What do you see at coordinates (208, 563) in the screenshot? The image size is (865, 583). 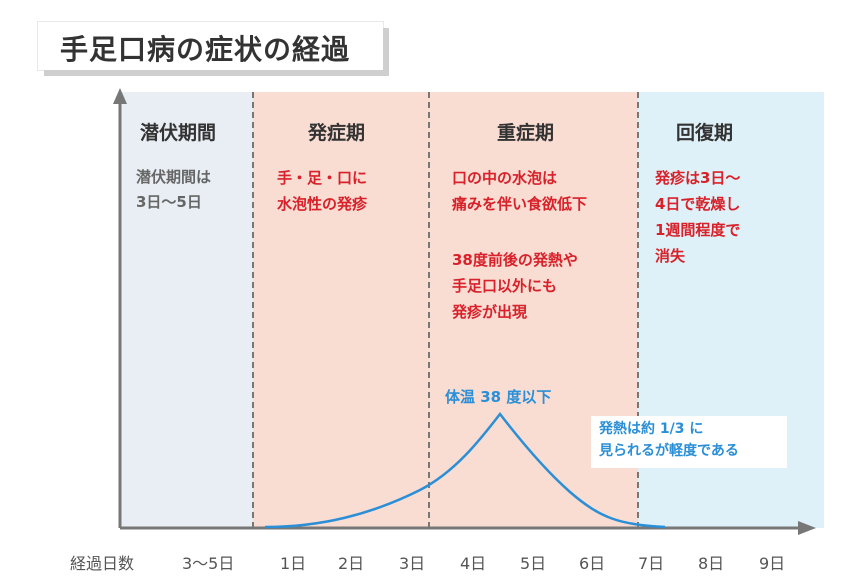 I see `x-tick: 3〜5日` at bounding box center [208, 563].